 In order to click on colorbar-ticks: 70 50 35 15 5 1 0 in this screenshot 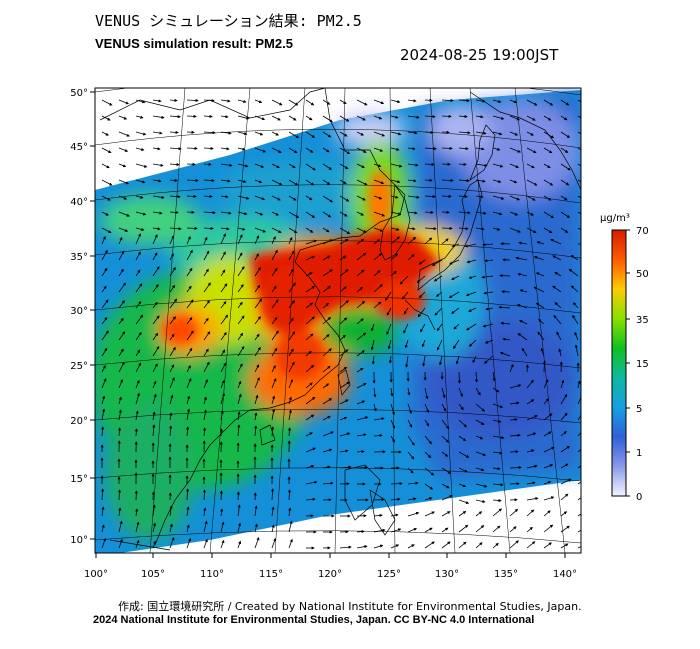, I will do `click(637, 364)`.